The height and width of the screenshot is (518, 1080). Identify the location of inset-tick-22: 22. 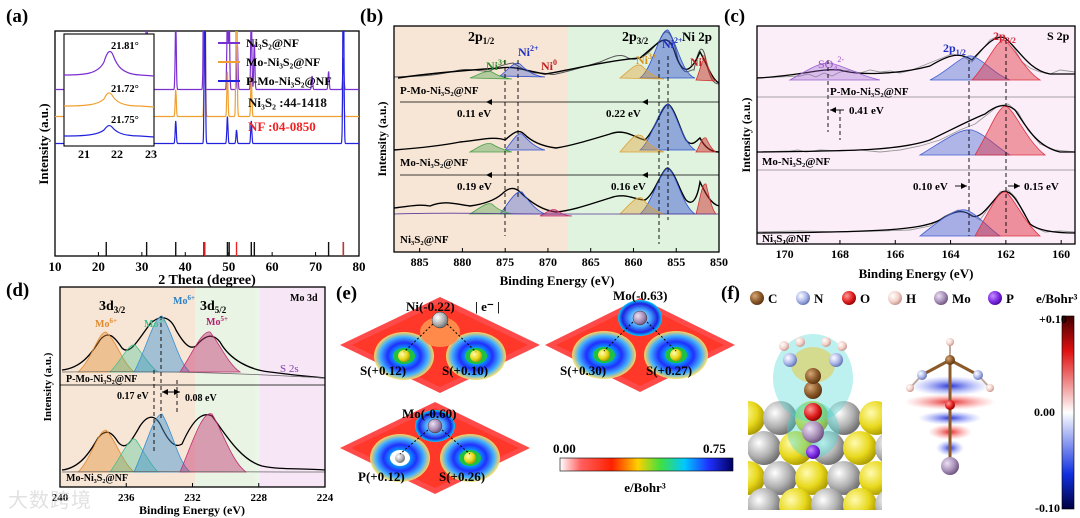
(117, 154).